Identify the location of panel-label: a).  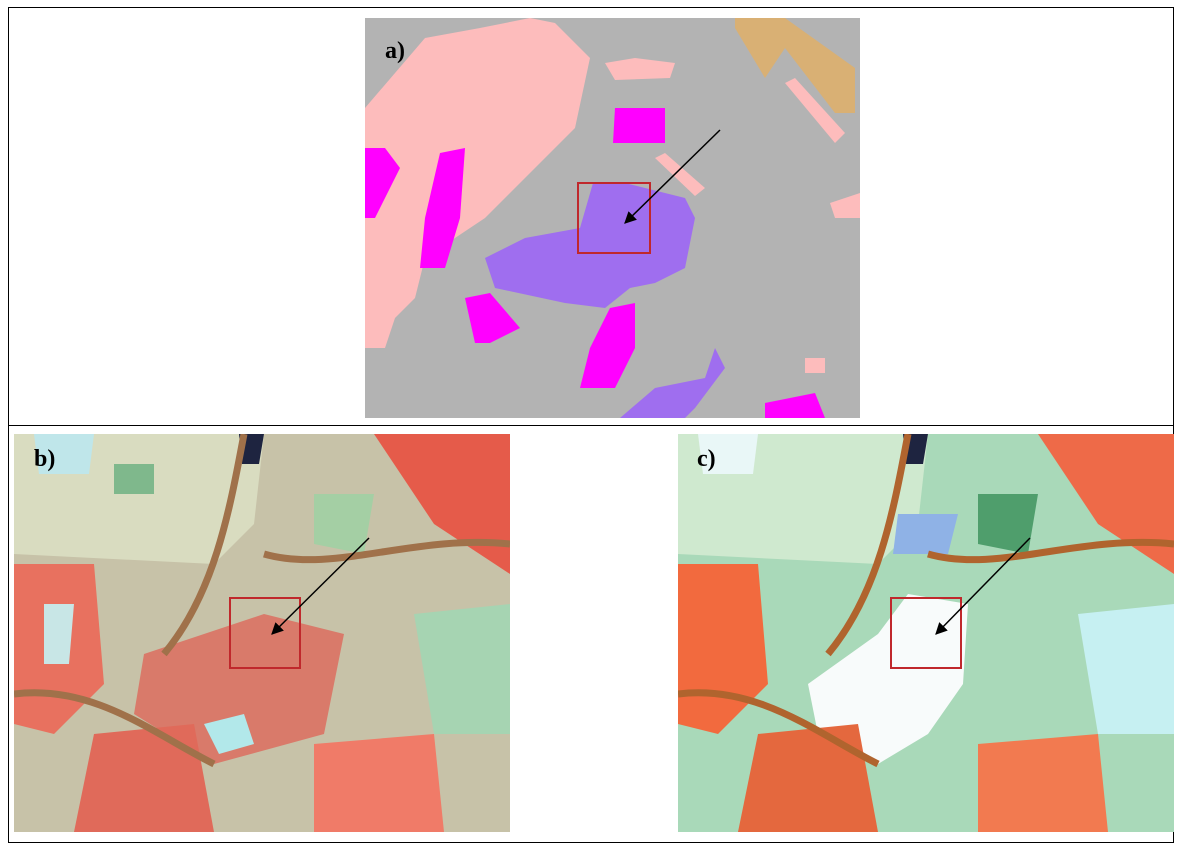
(395, 51).